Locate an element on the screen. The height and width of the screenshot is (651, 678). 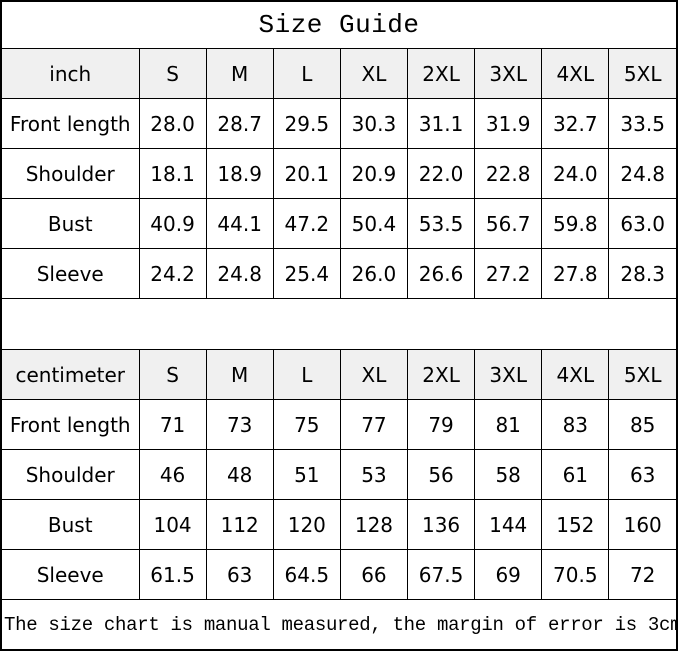
table-cell: 20.1 is located at coordinates (306, 173).